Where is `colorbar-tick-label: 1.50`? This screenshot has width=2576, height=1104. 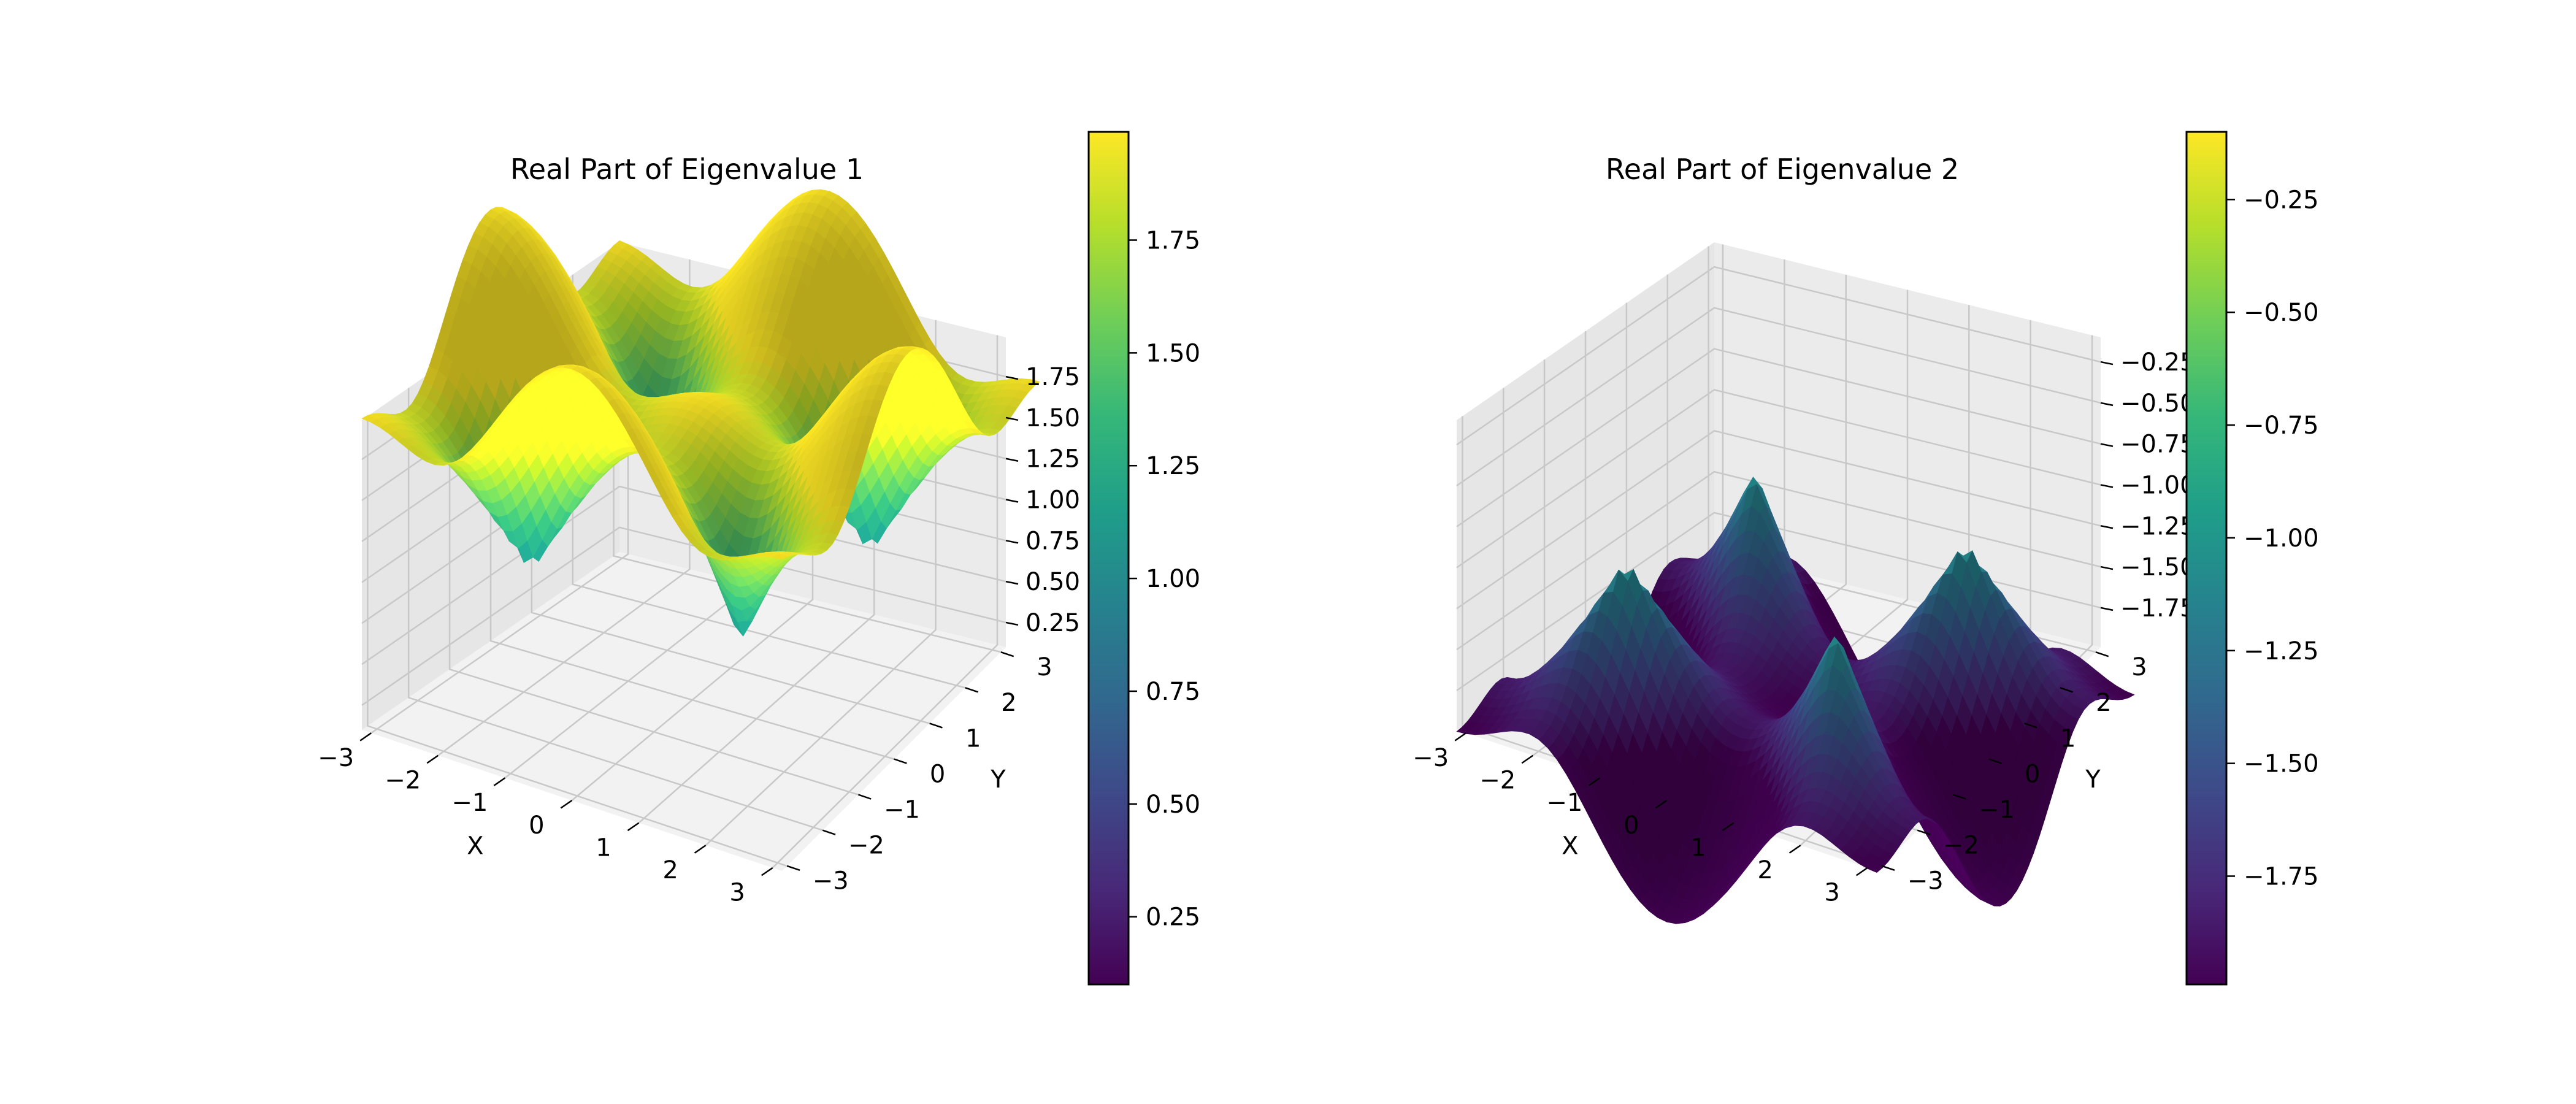 colorbar-tick-label: 1.50 is located at coordinates (1173, 353).